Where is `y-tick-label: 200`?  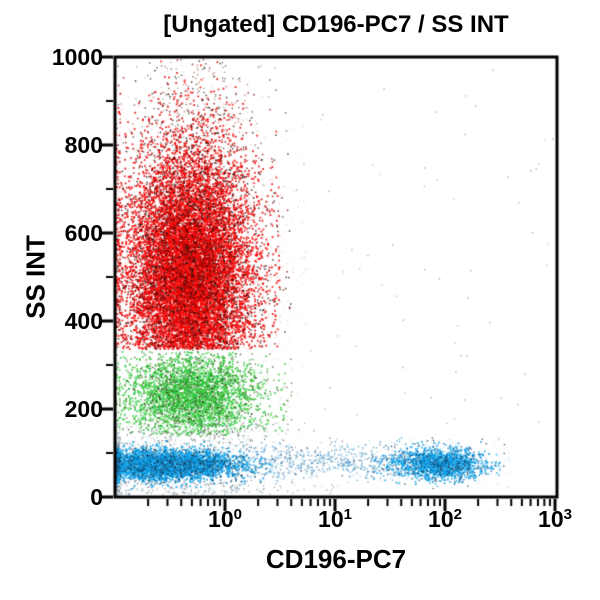
y-tick-label: 200 is located at coordinates (83, 409).